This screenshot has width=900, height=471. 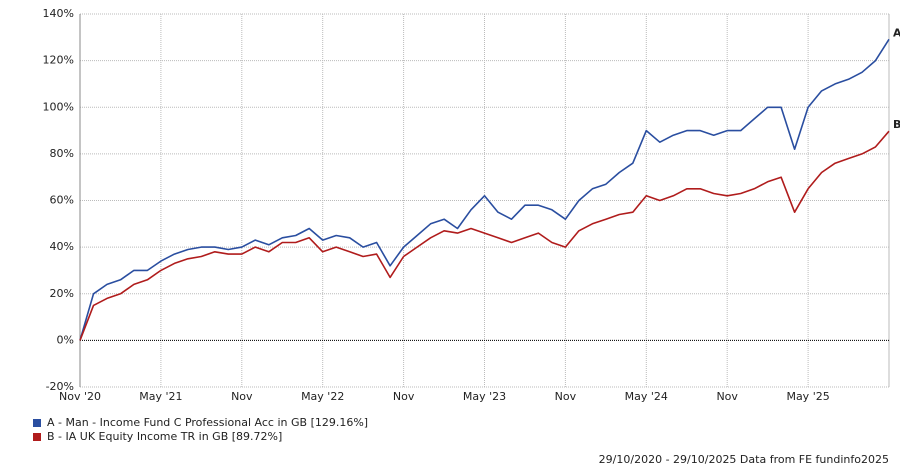 What do you see at coordinates (60, 386) in the screenshot?
I see `y-tick-label: -20%` at bounding box center [60, 386].